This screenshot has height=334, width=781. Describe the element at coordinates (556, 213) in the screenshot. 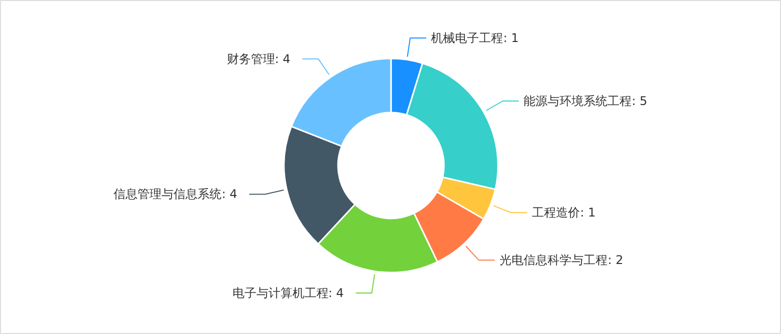

I see `slice-label: 工程造价` at that location.